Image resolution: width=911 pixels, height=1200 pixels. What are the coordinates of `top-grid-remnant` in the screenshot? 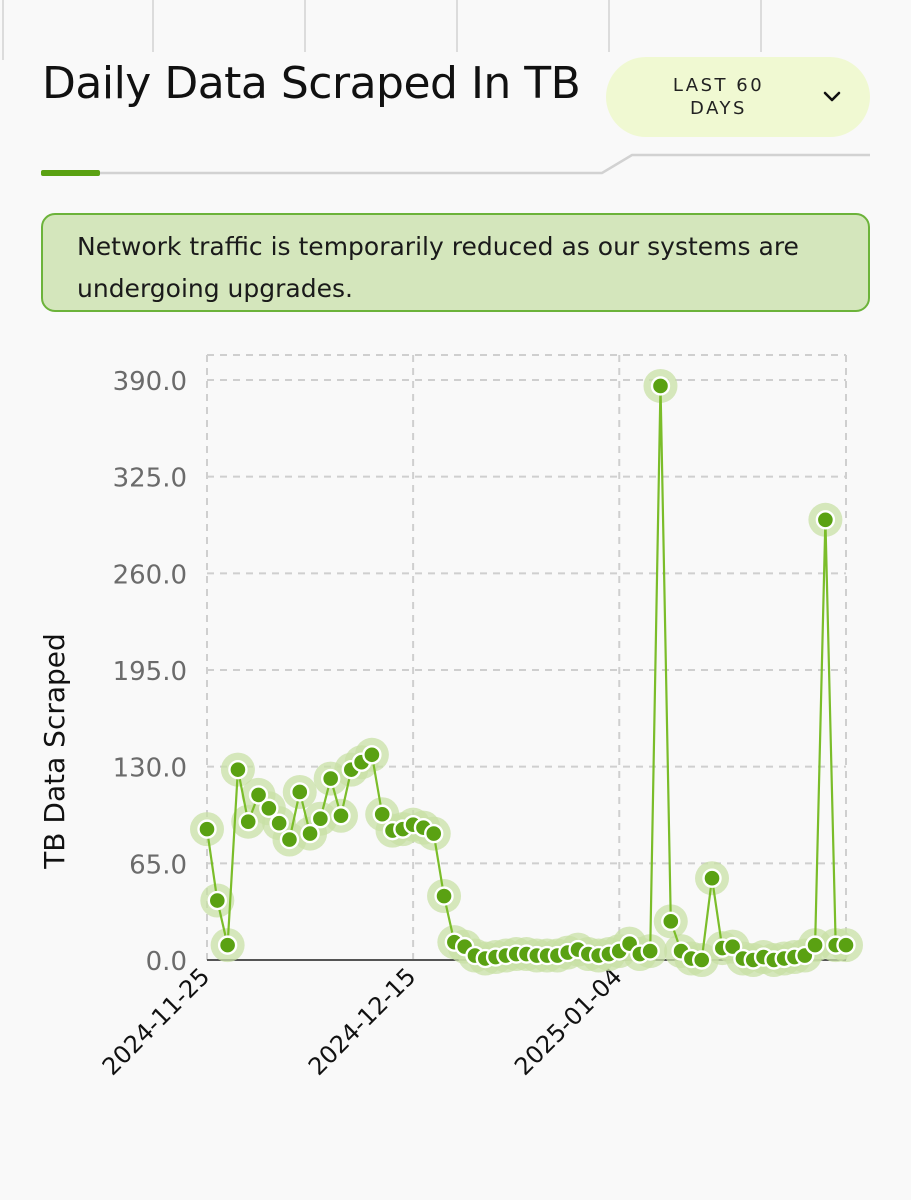 It's located at (382, 30).